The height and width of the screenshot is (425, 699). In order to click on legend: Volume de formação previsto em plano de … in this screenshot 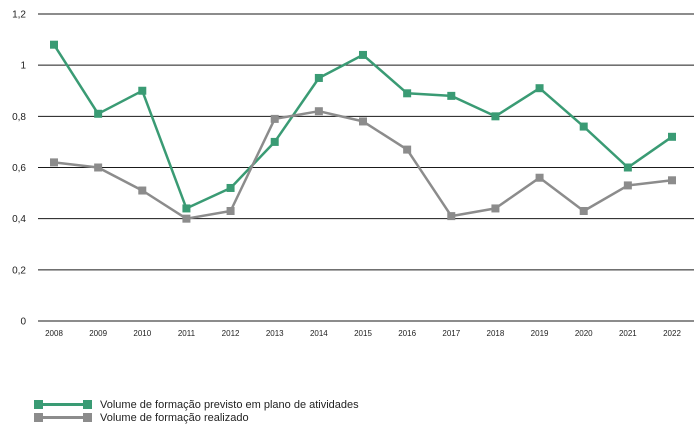, I will do `click(196, 411)`.